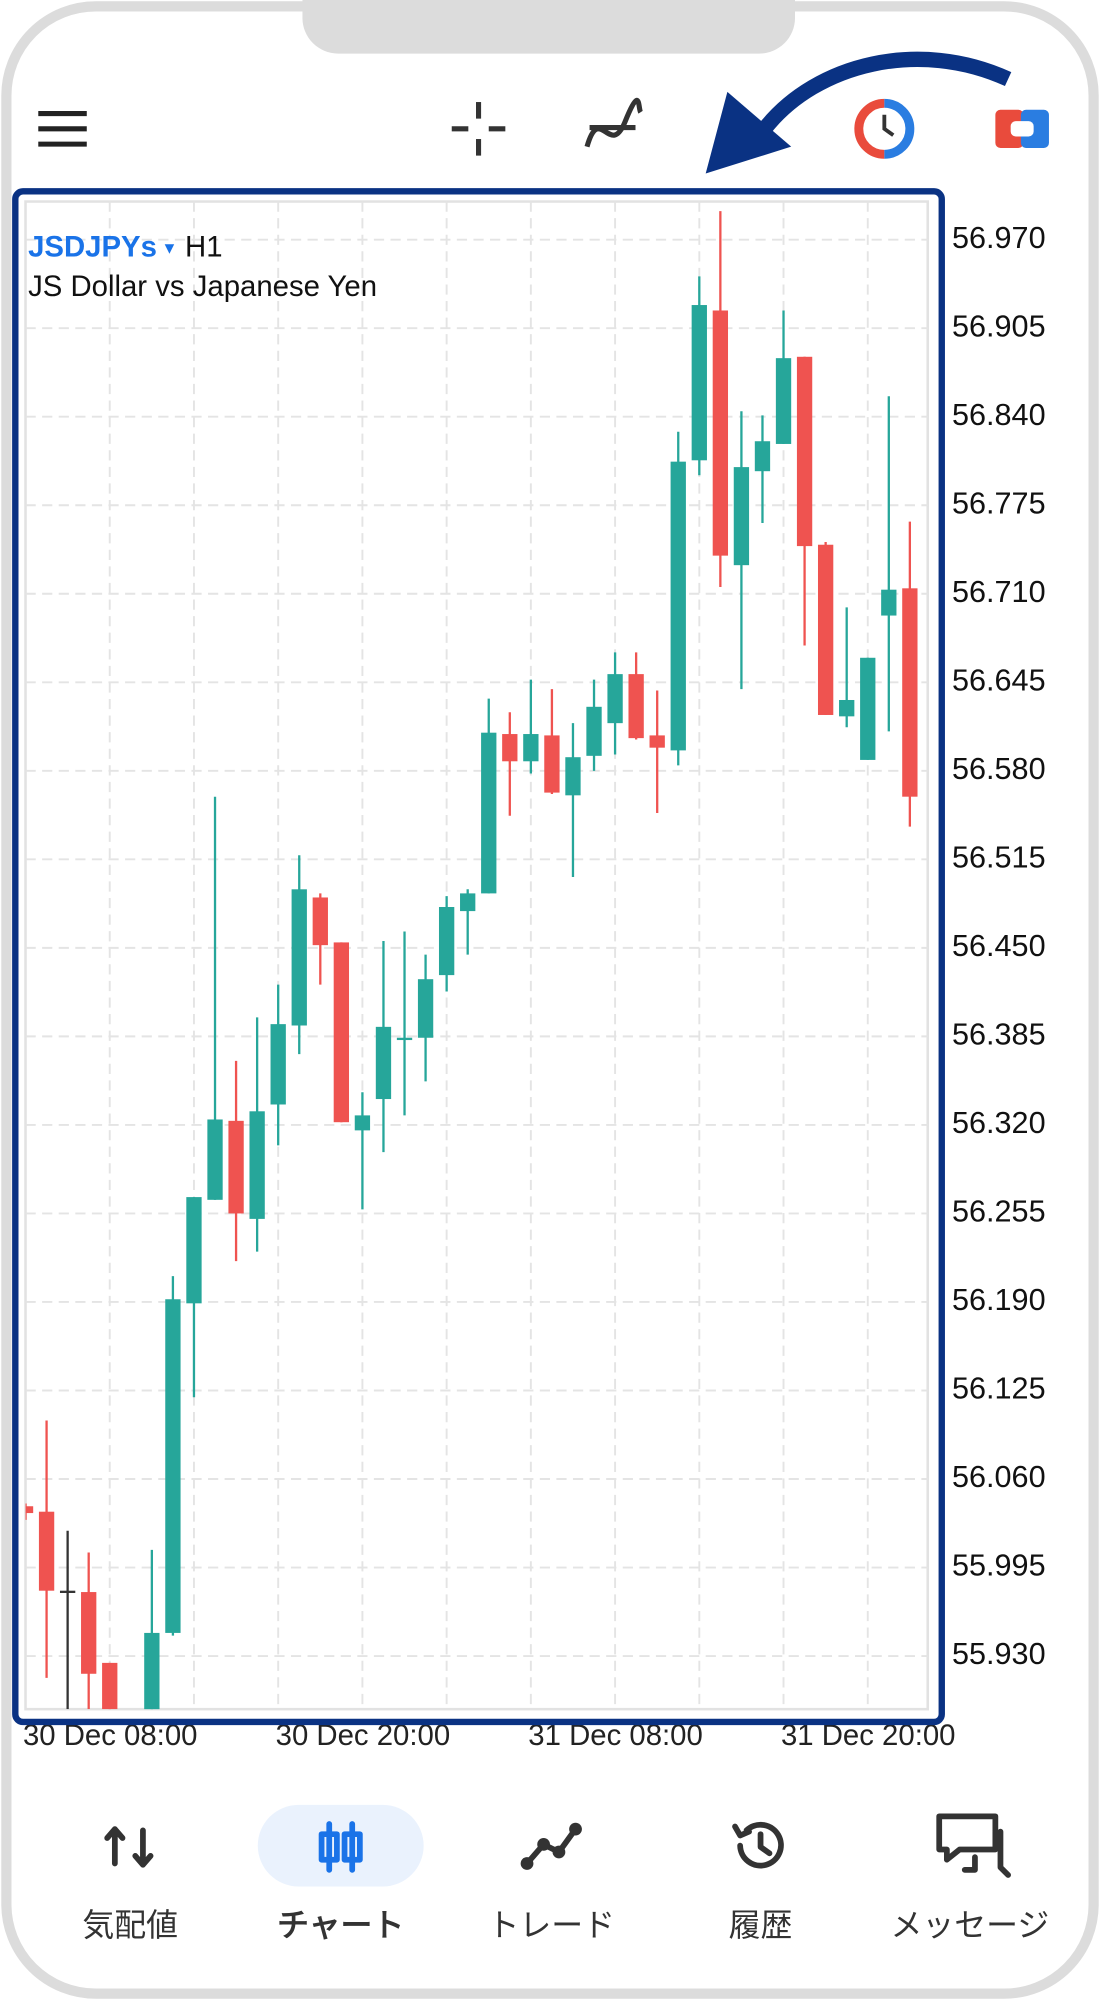 Image resolution: width=1100 pixels, height=2000 pixels. Describe the element at coordinates (999, 1034) in the screenshot. I see `y-tick-label: 56.385` at that location.